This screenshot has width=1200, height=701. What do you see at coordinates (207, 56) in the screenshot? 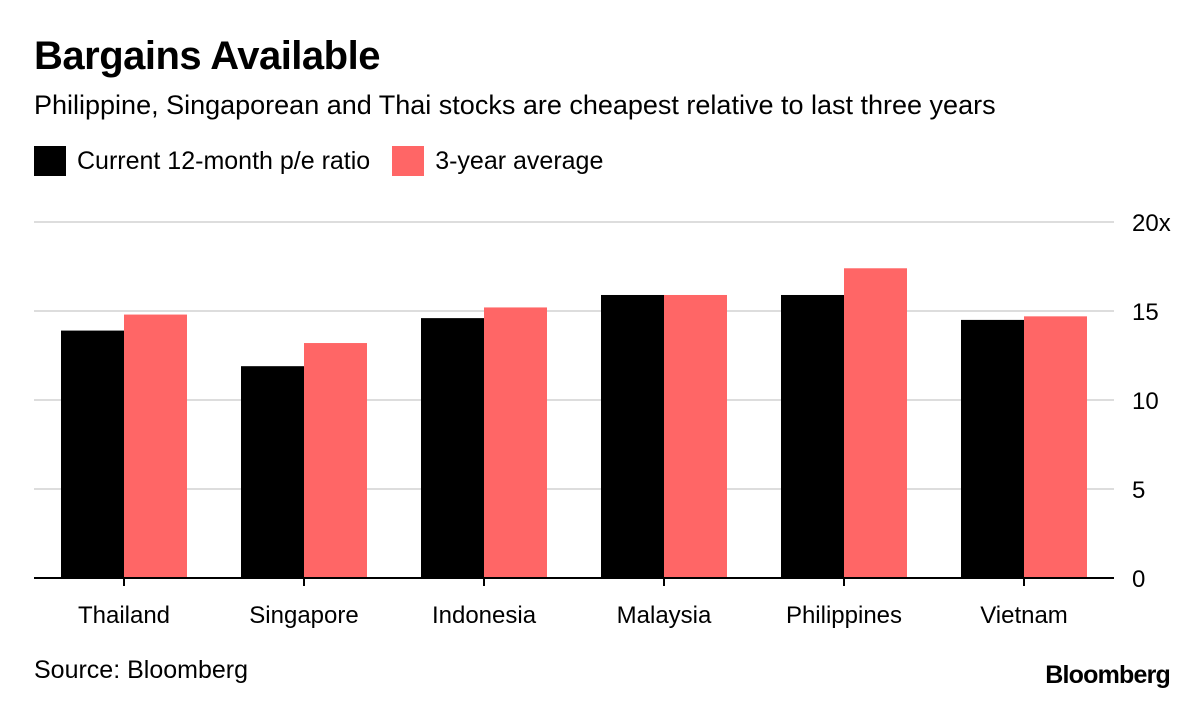
I see `chart-title: Bargains Available` at bounding box center [207, 56].